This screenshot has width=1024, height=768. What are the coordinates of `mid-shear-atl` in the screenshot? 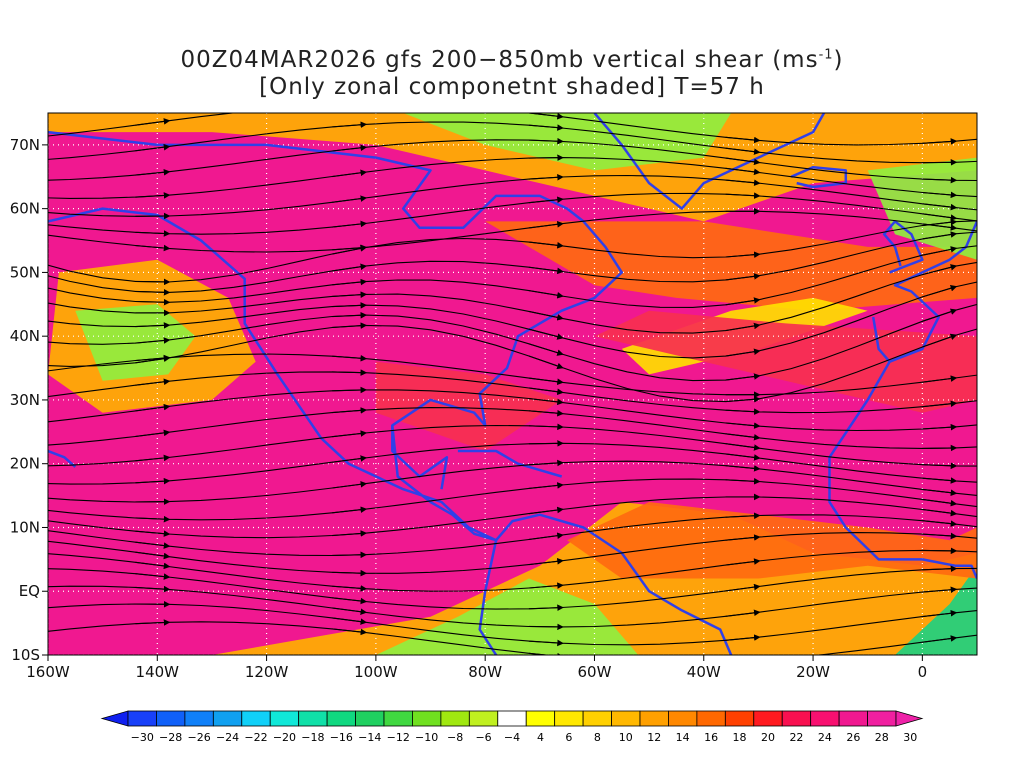 It's located at (731, 266).